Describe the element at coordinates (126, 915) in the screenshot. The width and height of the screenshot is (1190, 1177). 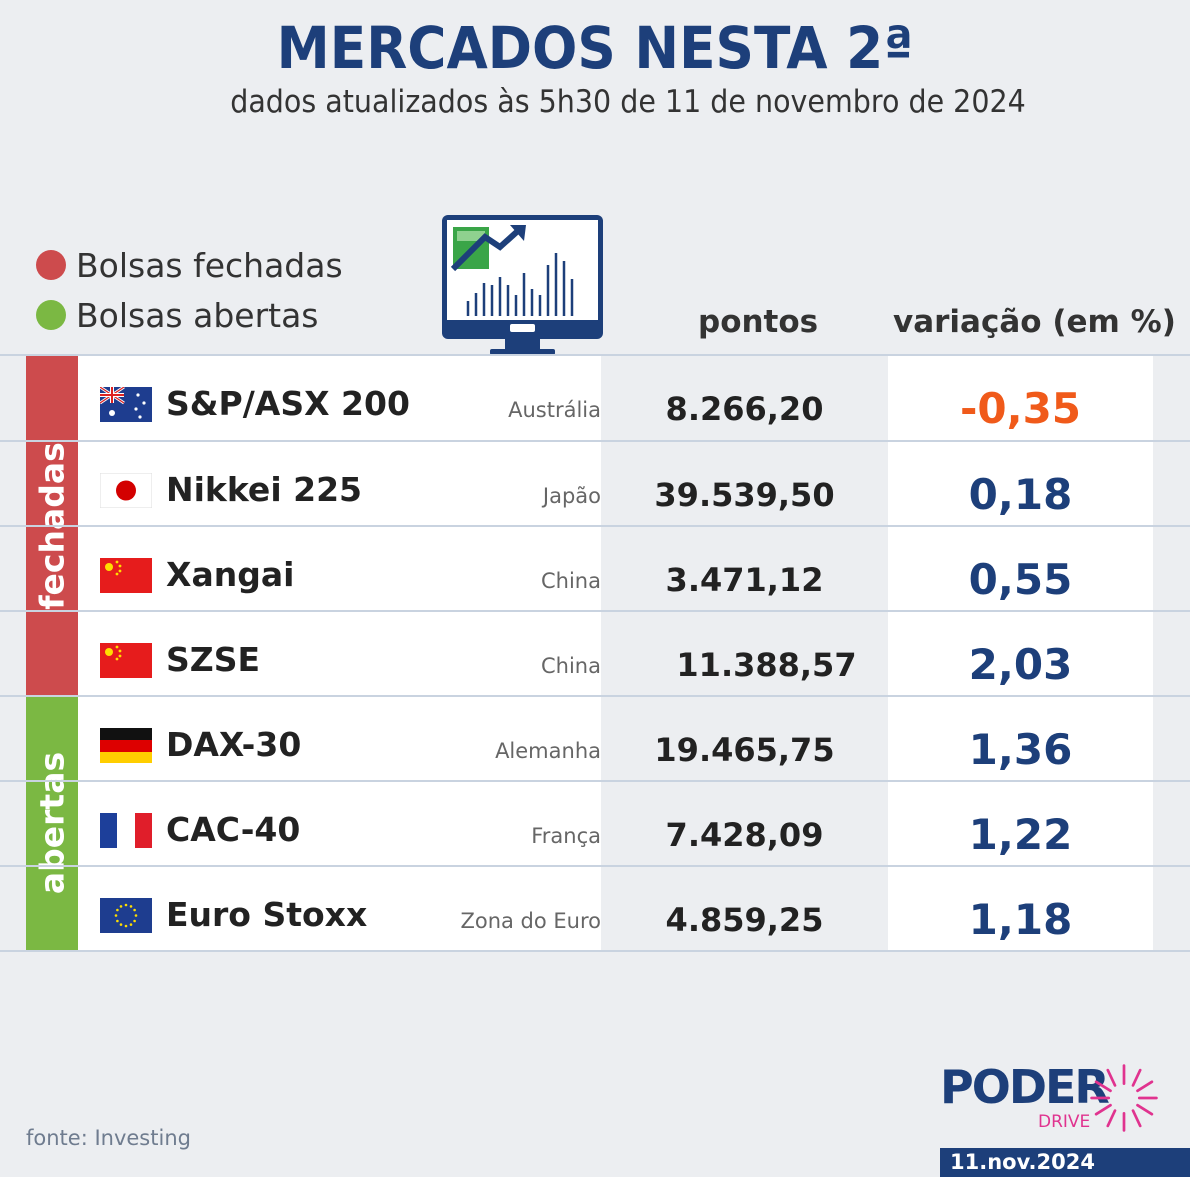
I see `eu-flag-icon` at that location.